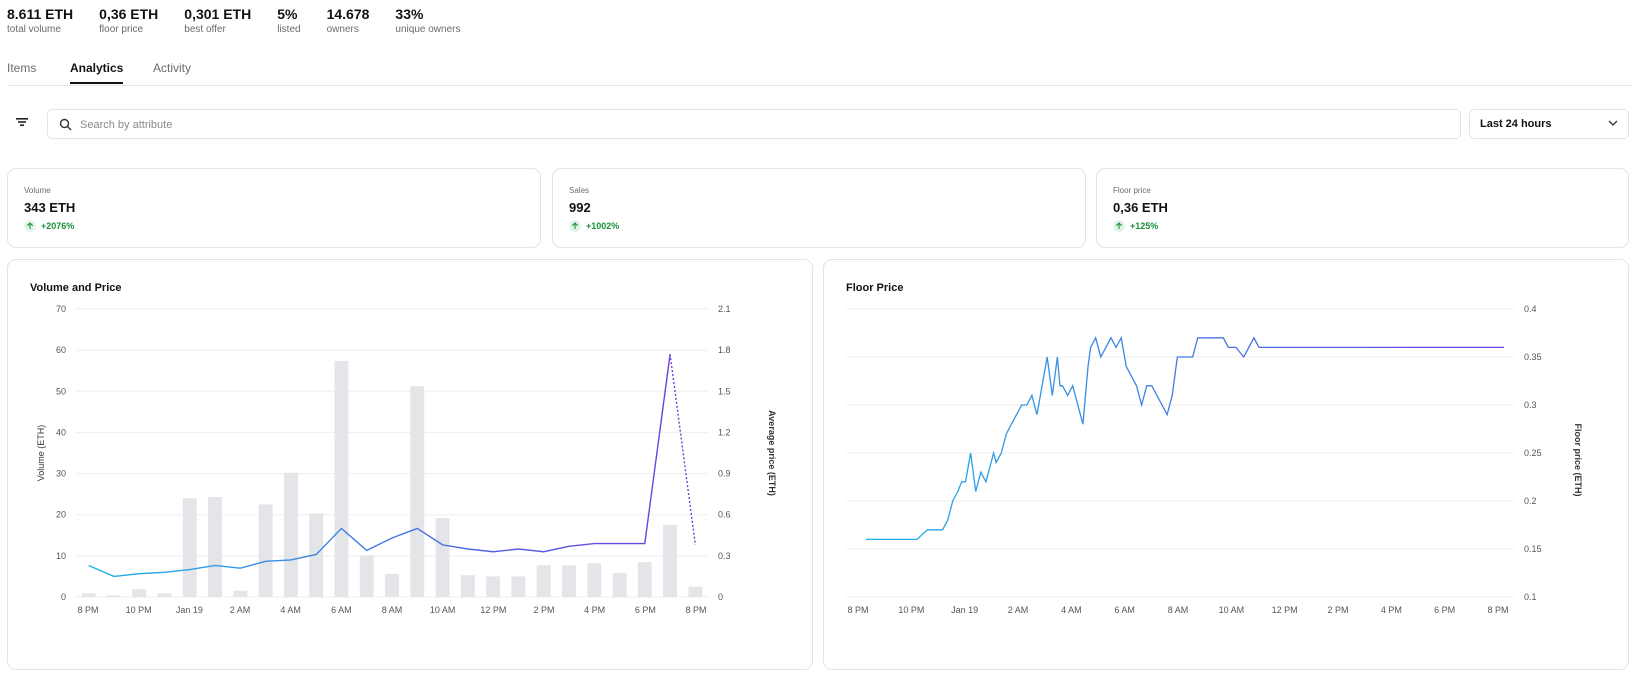 The height and width of the screenshot is (677, 1640). What do you see at coordinates (348, 14) in the screenshot?
I see `stat-value: 14.678` at bounding box center [348, 14].